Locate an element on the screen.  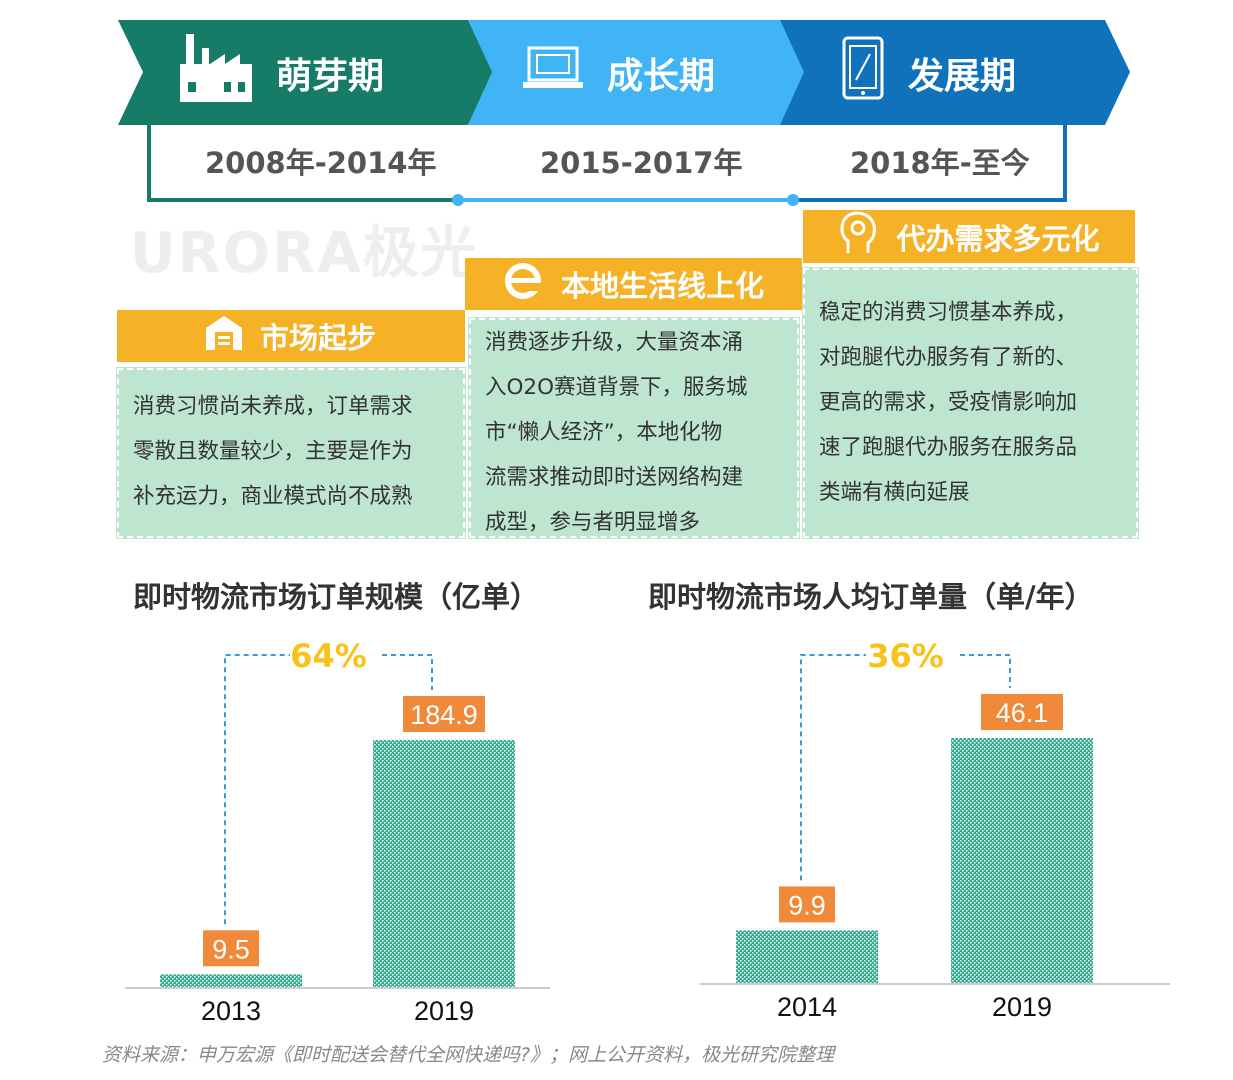
card-header-local-life: 本地生活线上化 is located at coordinates (633, 284).